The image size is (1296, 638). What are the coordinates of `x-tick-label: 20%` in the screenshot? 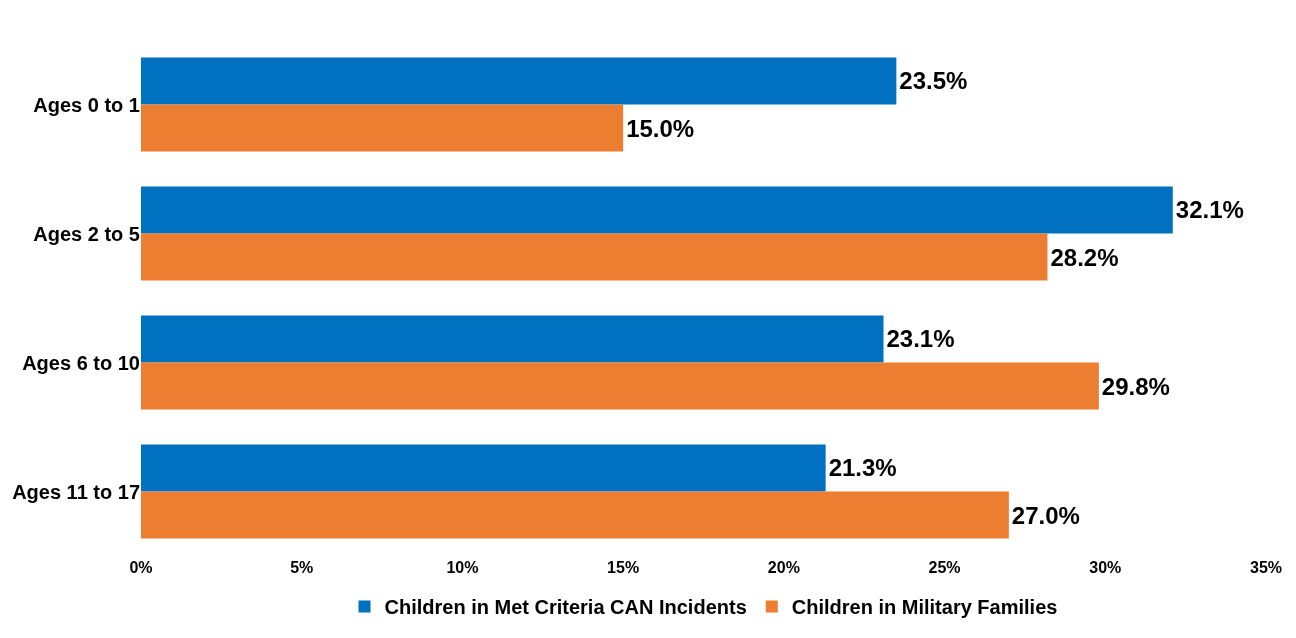 It's located at (783, 567).